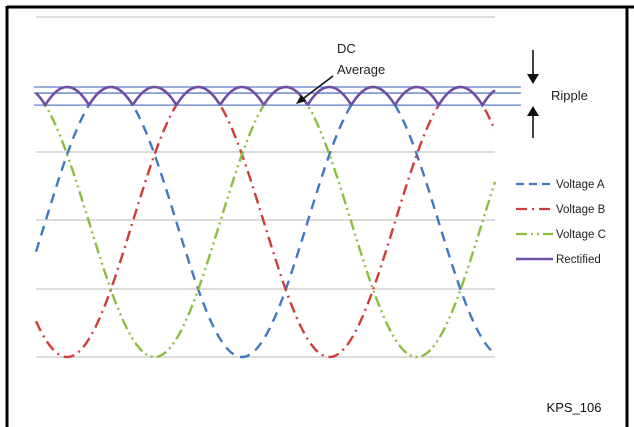 The width and height of the screenshot is (634, 427). I want to click on legend-label-voltage-a: Voltage A, so click(580, 185).